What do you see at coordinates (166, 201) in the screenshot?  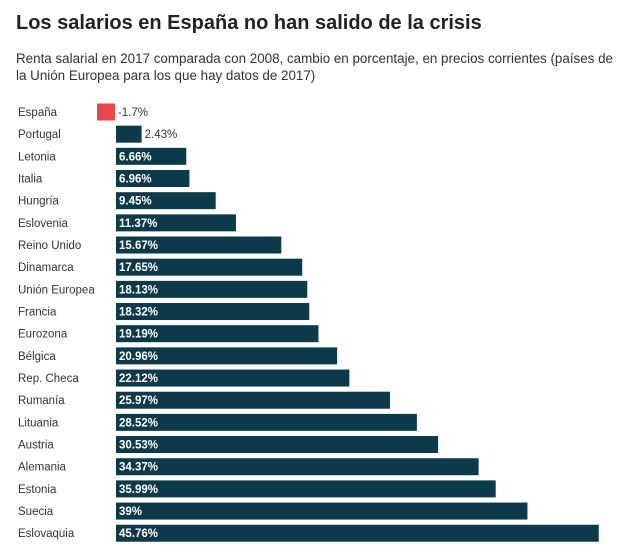 I see `bar-hungria` at bounding box center [166, 201].